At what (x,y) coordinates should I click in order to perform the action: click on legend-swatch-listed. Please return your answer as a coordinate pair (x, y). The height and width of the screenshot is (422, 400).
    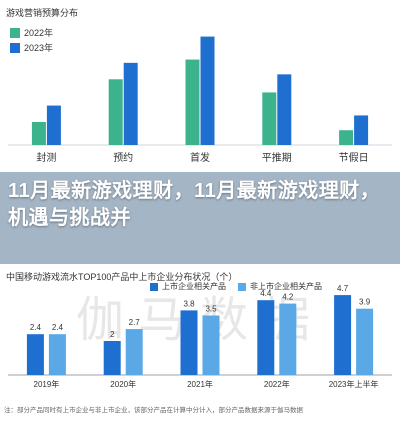
    Looking at the image, I should click on (154, 286).